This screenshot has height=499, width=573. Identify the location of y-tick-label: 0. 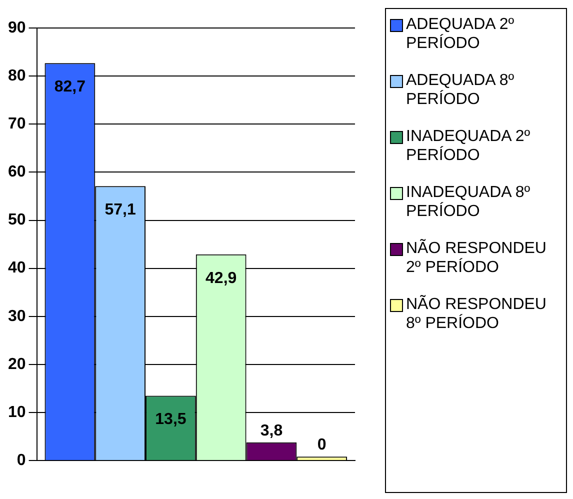
(21, 461).